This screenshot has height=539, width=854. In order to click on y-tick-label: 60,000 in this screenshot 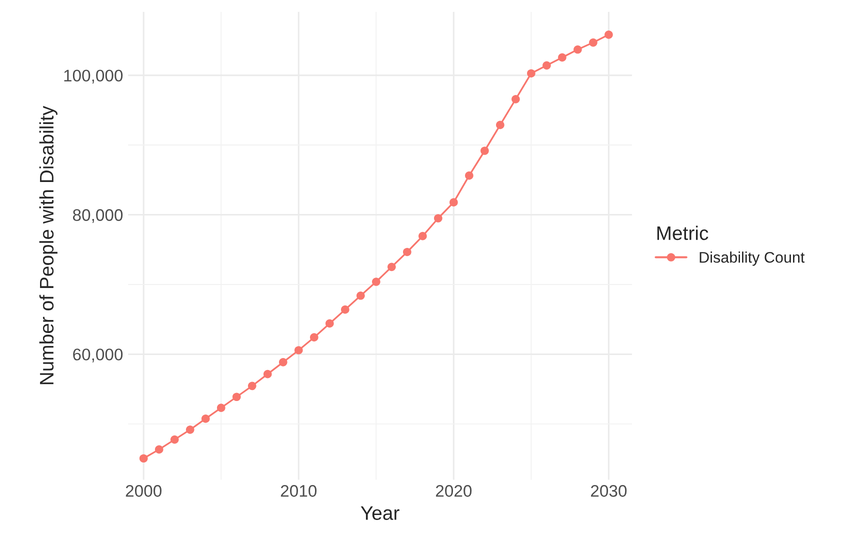, I will do `click(98, 355)`.